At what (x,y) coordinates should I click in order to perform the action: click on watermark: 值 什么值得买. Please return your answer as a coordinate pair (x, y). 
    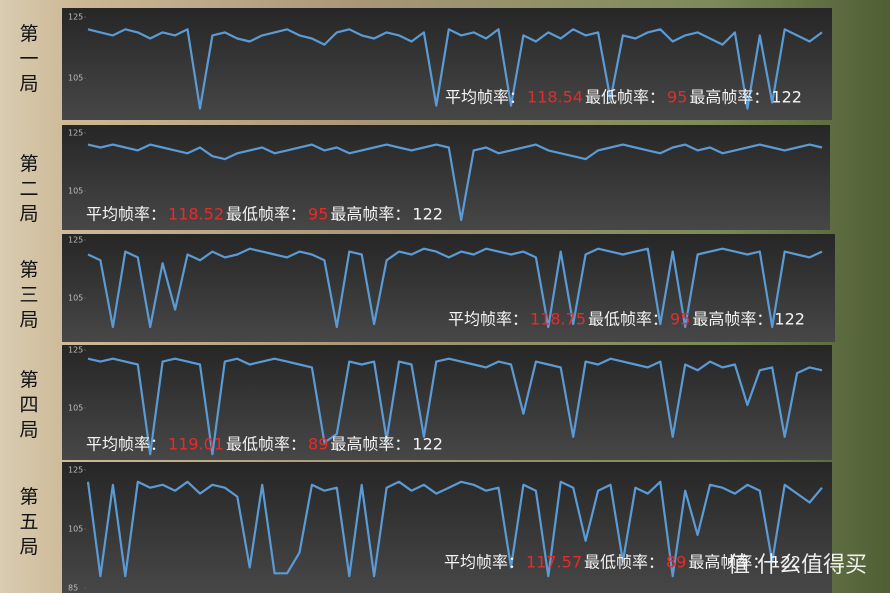
    Looking at the image, I should click on (797, 565).